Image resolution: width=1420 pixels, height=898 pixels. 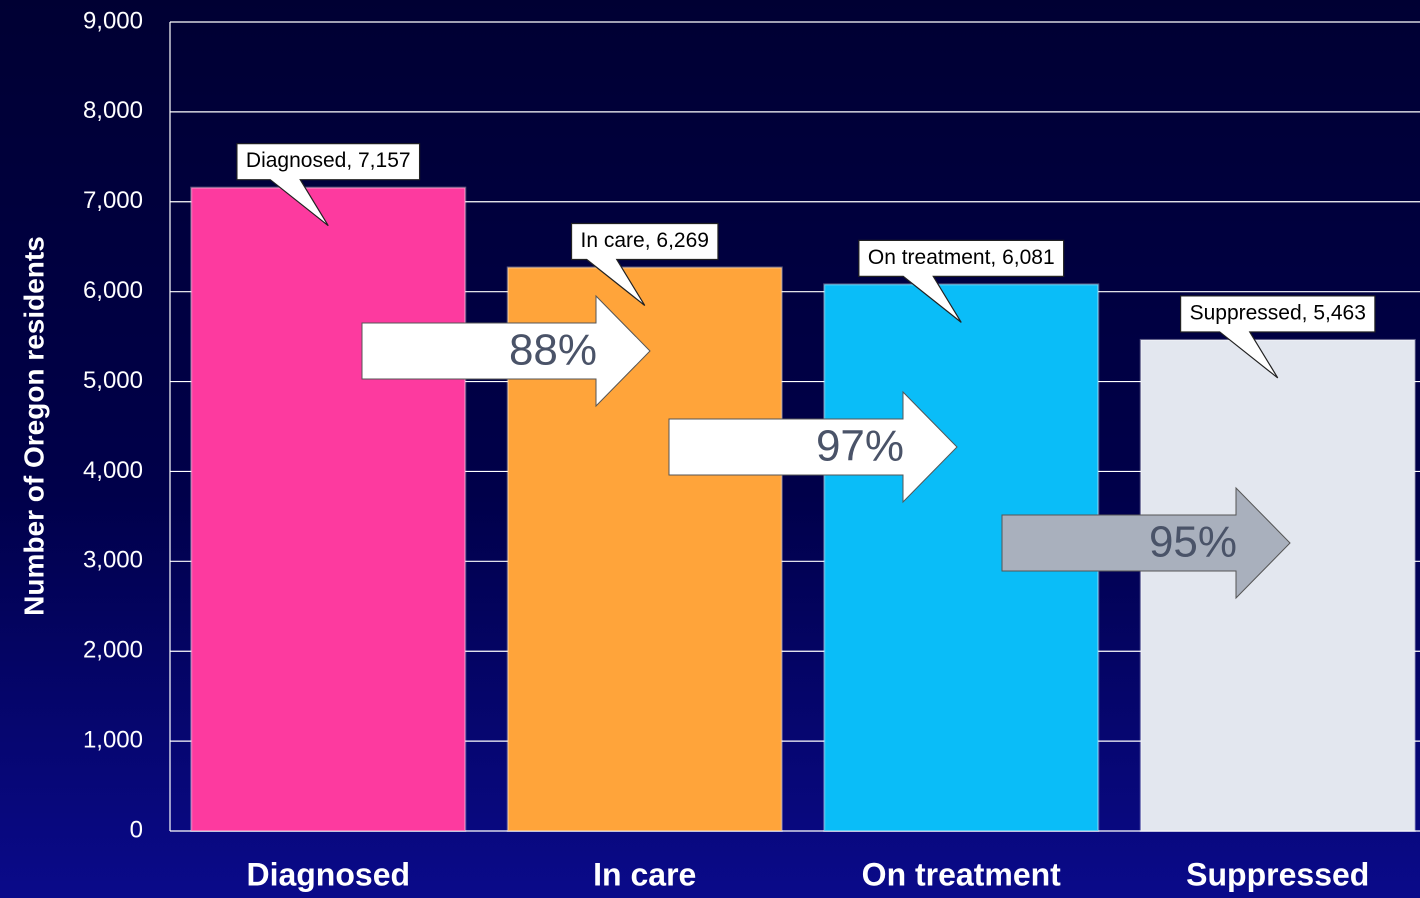 I want to click on x-tick-label: Diagnosed, so click(x=328, y=874).